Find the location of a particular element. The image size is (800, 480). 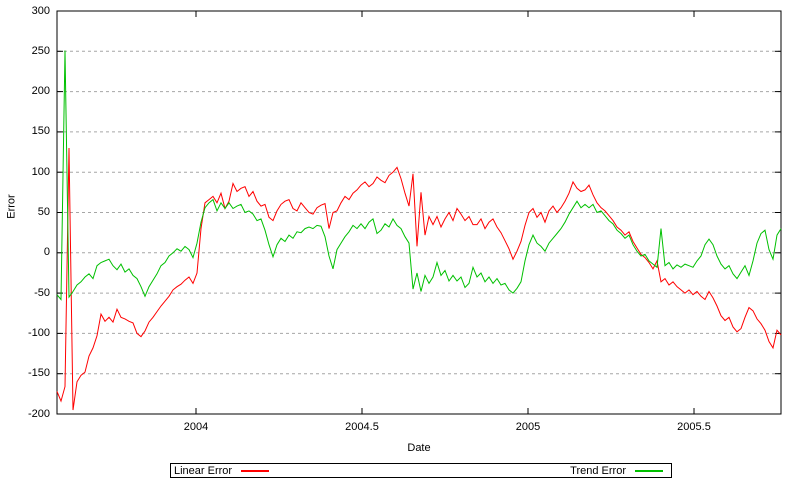

y-tick-label: 250 is located at coordinates (40, 50).